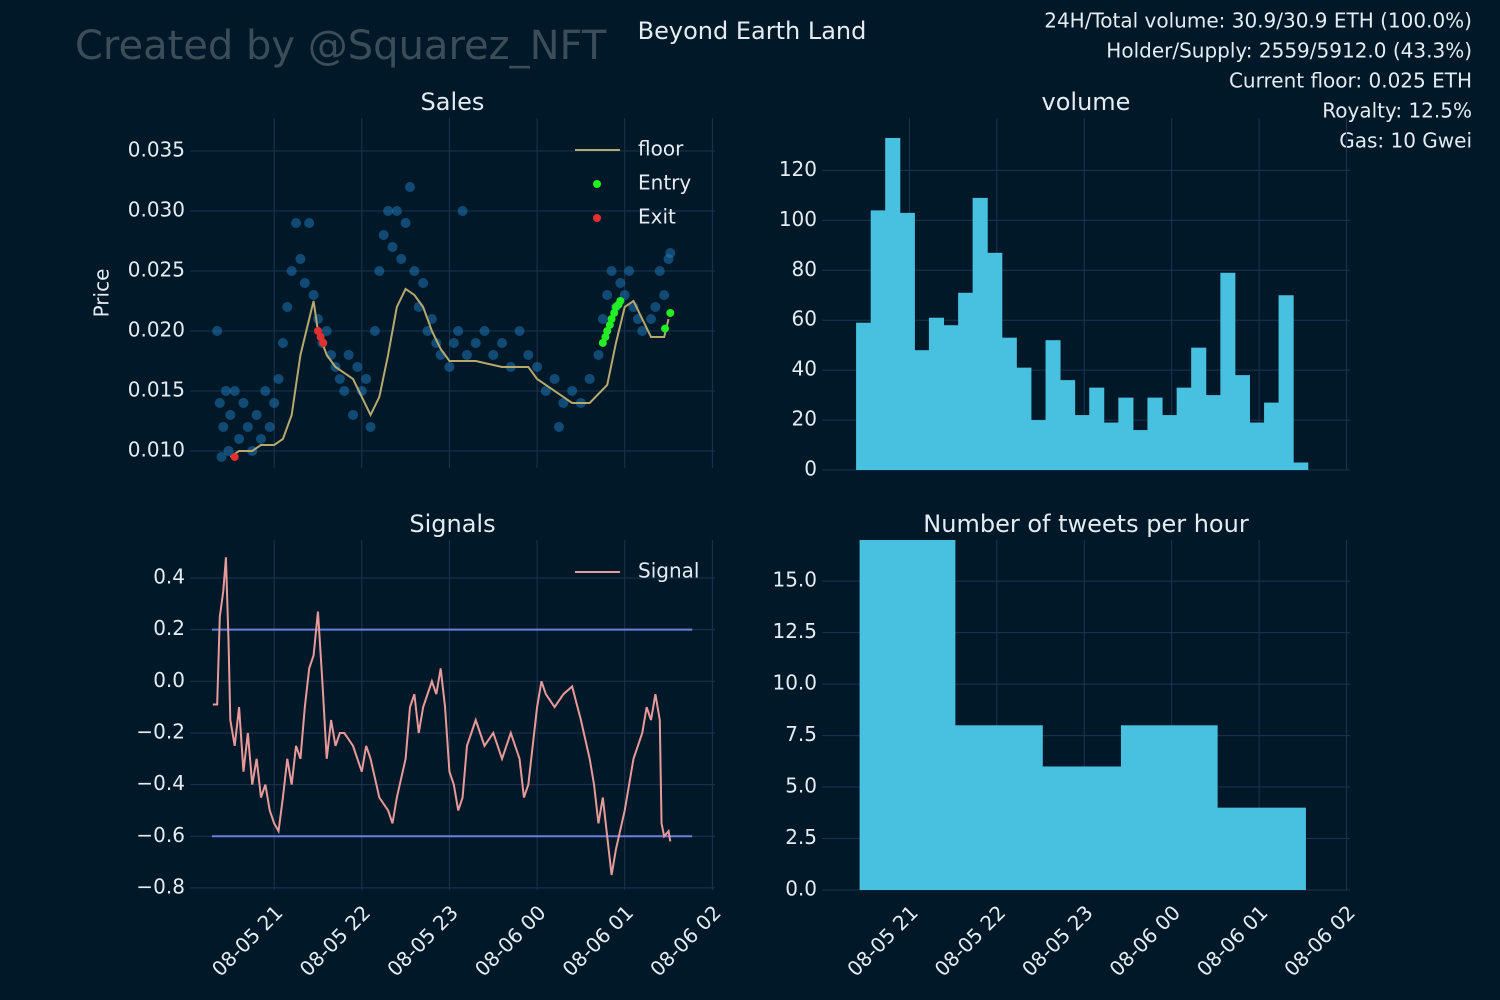 The width and height of the screenshot is (1500, 1000). I want to click on y-tick-label: 80, so click(804, 269).